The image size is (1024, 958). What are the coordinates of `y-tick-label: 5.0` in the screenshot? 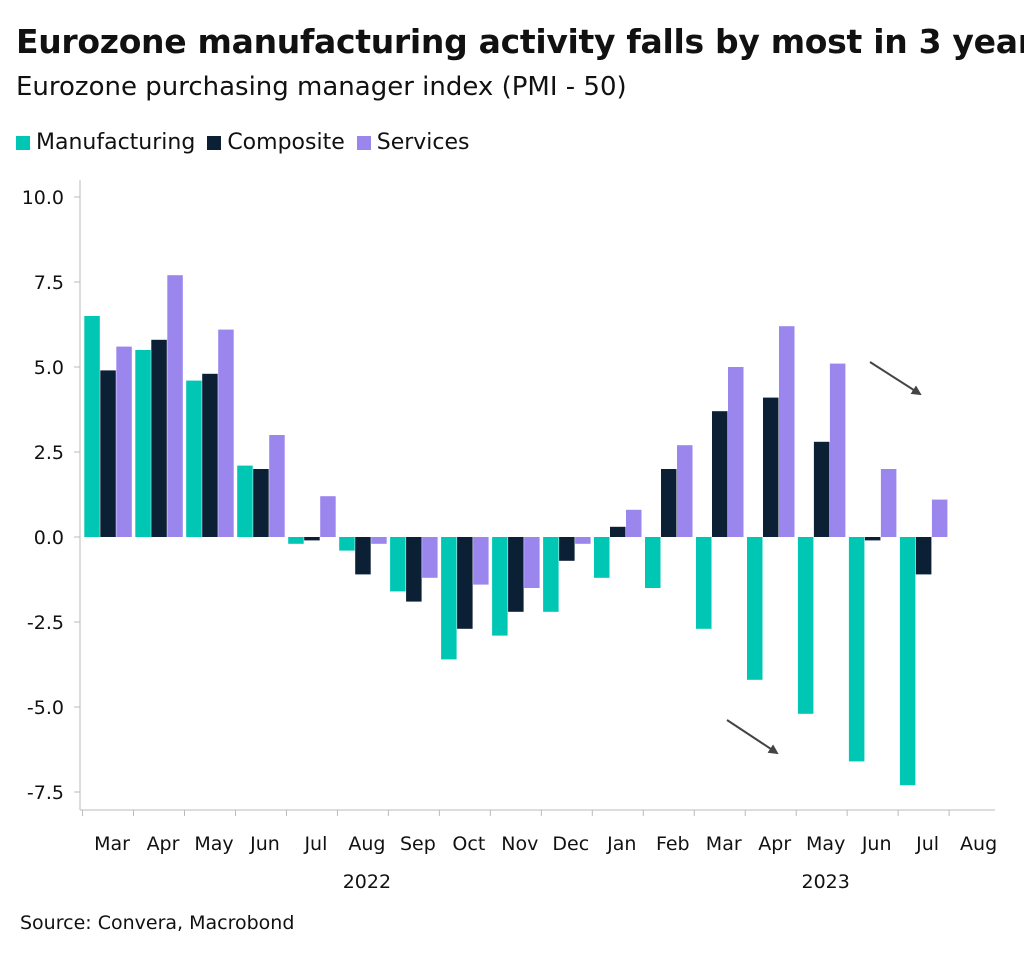 It's located at (49, 368).